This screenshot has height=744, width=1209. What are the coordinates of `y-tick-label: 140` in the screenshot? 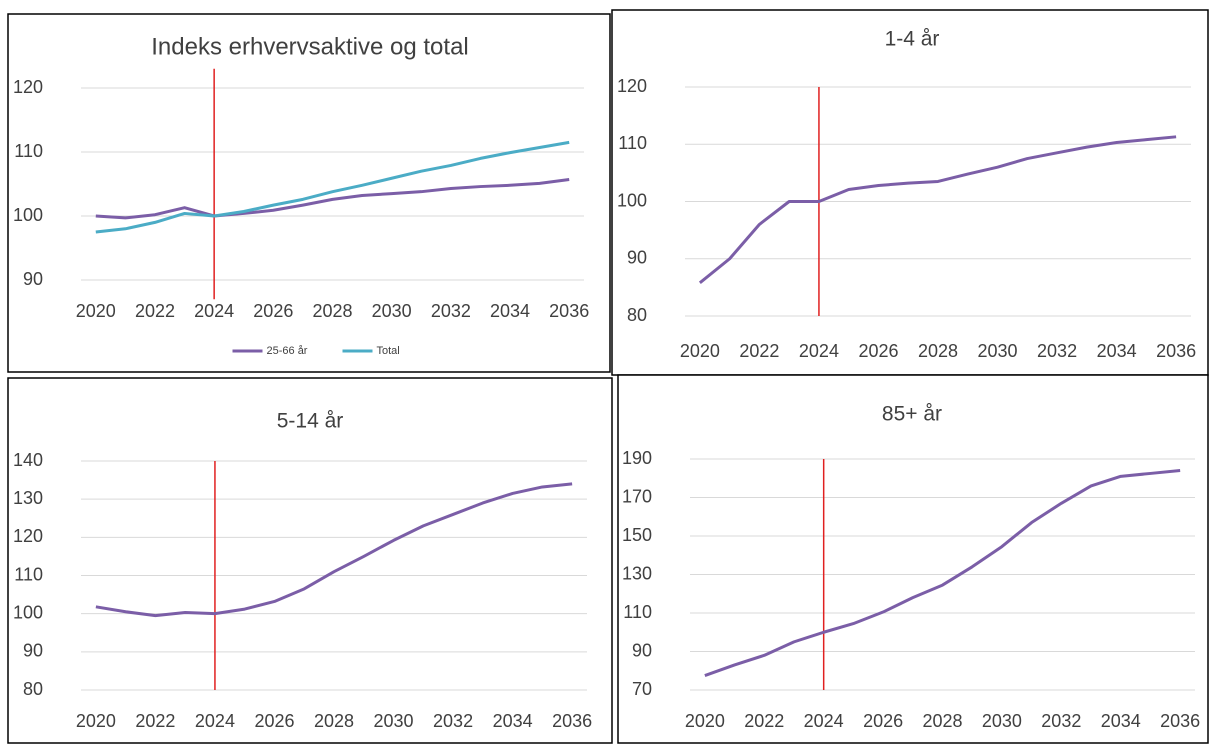 It's located at (28, 460).